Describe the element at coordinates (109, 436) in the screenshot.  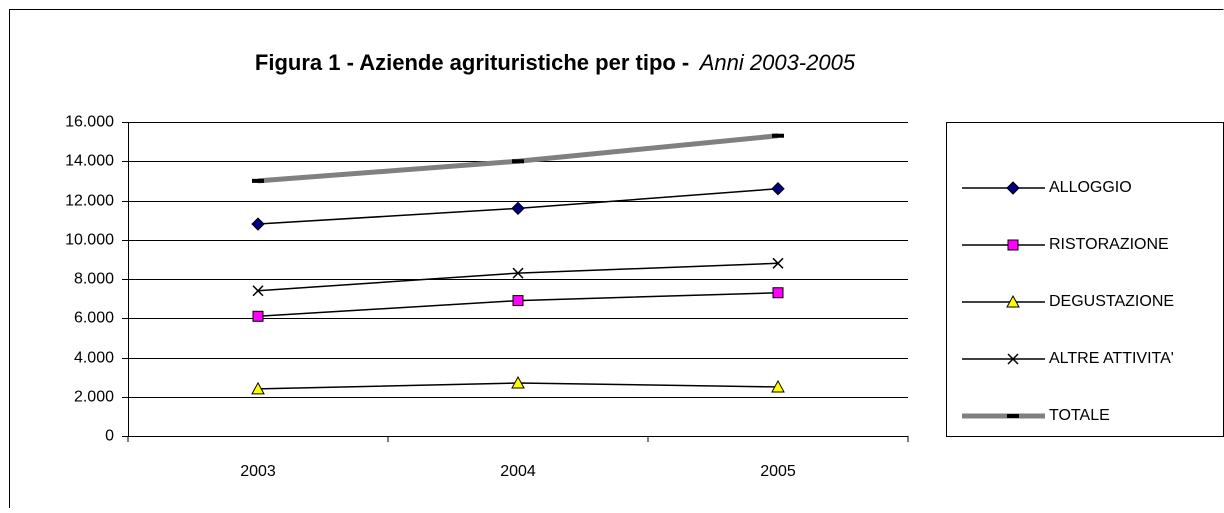
I see `y-tick-label: 0` at that location.